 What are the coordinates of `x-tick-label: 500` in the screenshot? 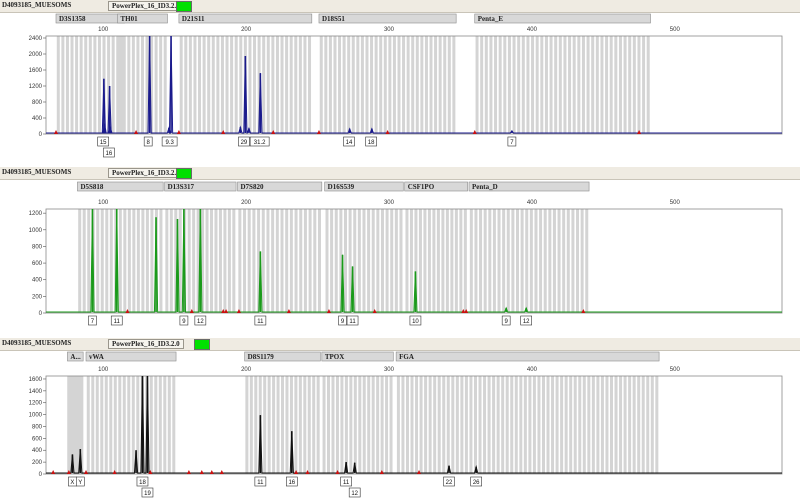 It's located at (675, 30).